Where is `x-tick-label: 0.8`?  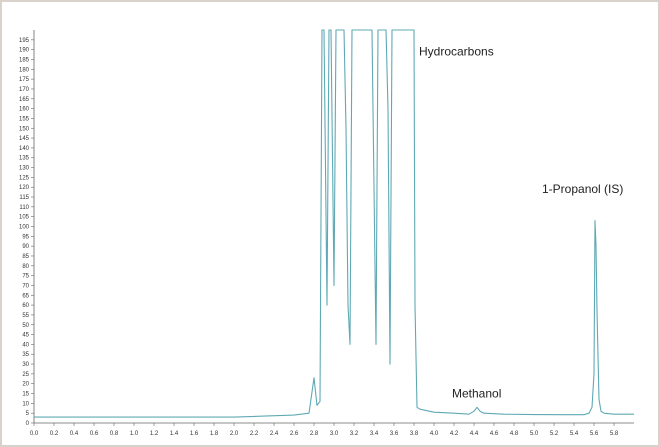 x-tick-label: 0.8 is located at coordinates (114, 434).